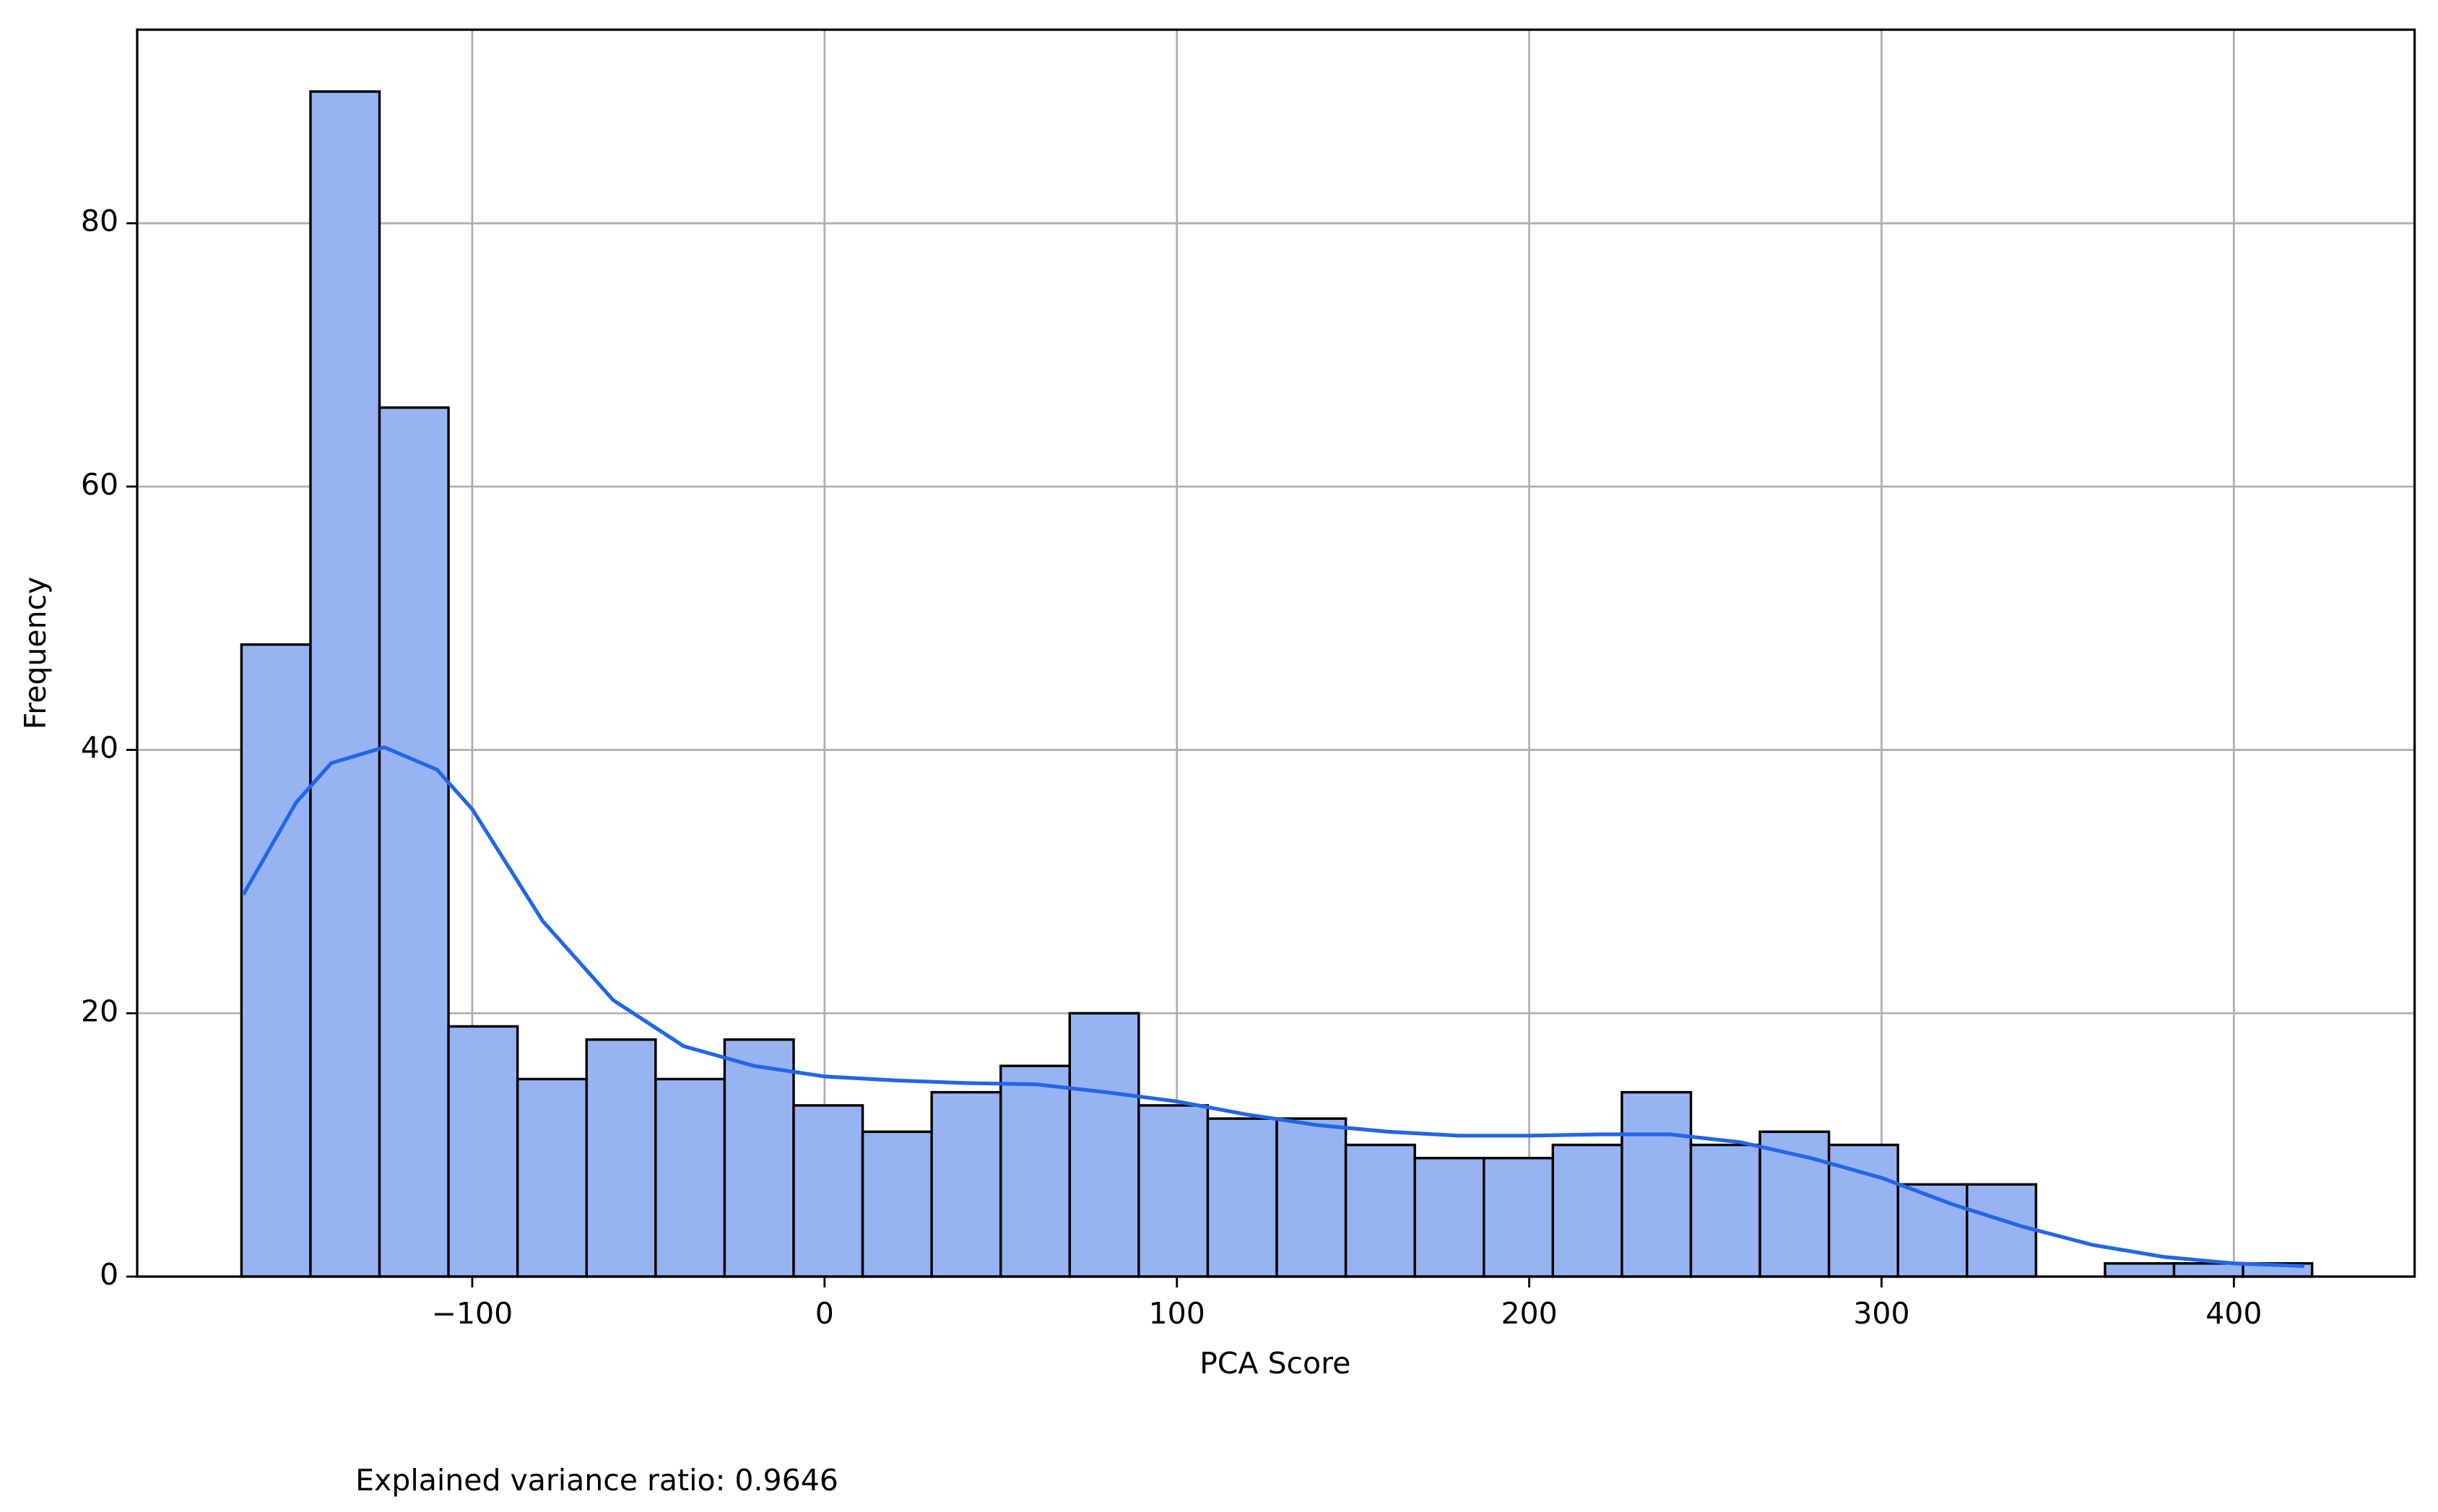  What do you see at coordinates (99, 484) in the screenshot?
I see `y-tick-label: 60` at bounding box center [99, 484].